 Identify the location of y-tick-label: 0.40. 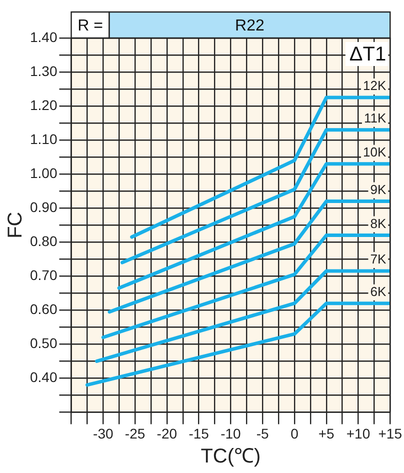
(44, 377).